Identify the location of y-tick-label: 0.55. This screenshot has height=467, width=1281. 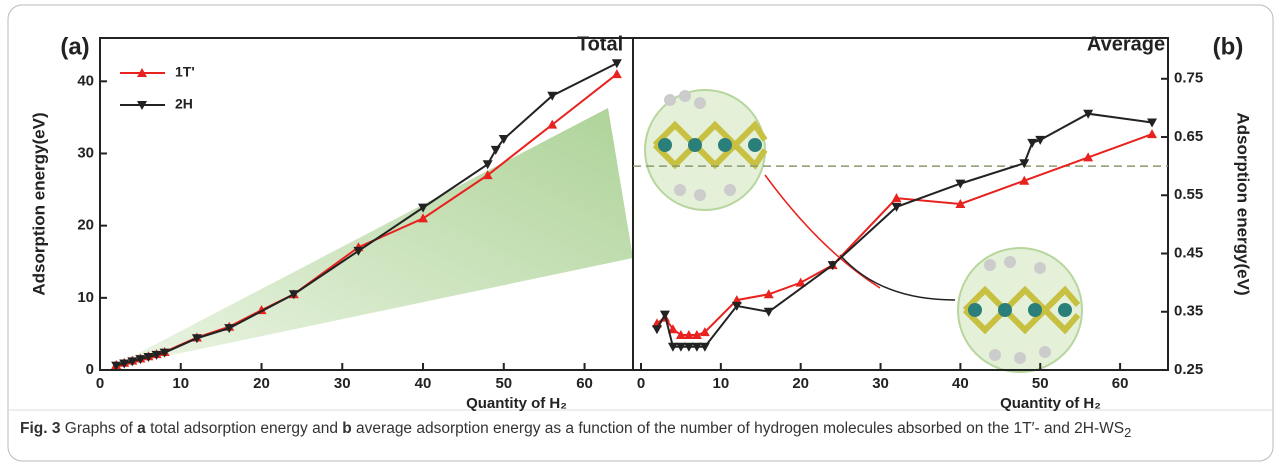
(1188, 194).